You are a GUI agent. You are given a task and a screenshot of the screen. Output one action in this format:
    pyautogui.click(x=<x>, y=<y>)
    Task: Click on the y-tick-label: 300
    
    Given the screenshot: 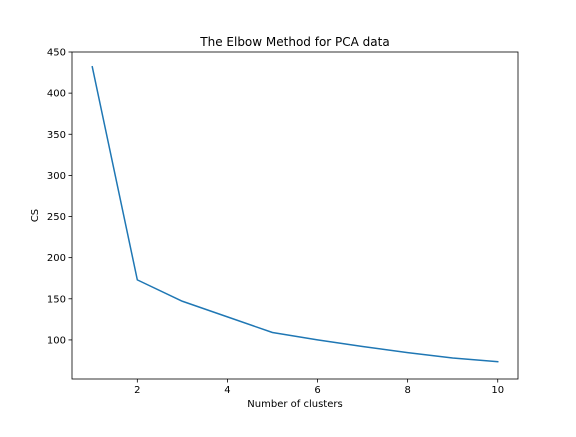 What is the action you would take?
    pyautogui.click(x=56, y=176)
    